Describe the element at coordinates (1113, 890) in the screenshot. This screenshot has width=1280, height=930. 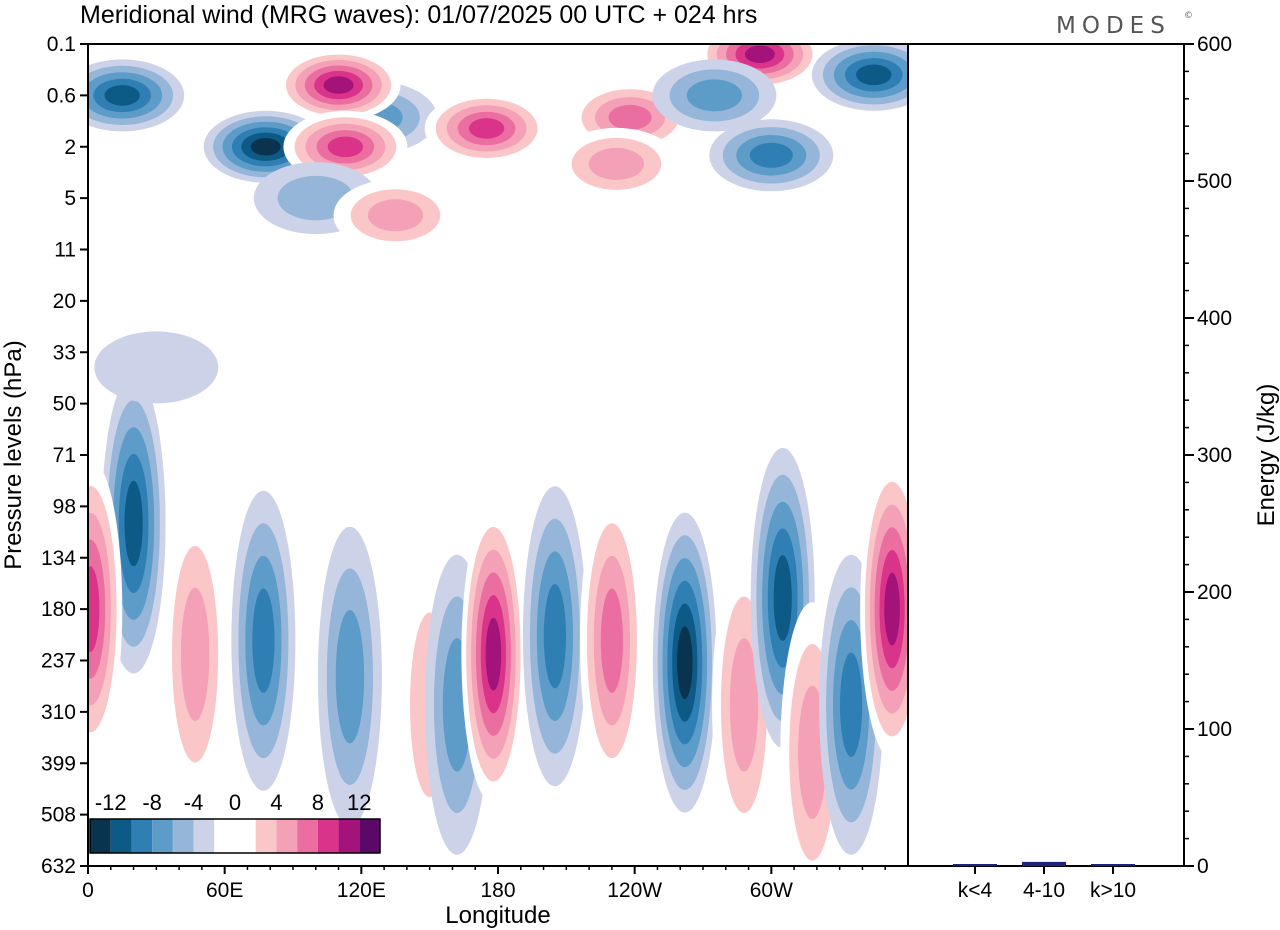
I see `energy-category-label: k>10` at that location.